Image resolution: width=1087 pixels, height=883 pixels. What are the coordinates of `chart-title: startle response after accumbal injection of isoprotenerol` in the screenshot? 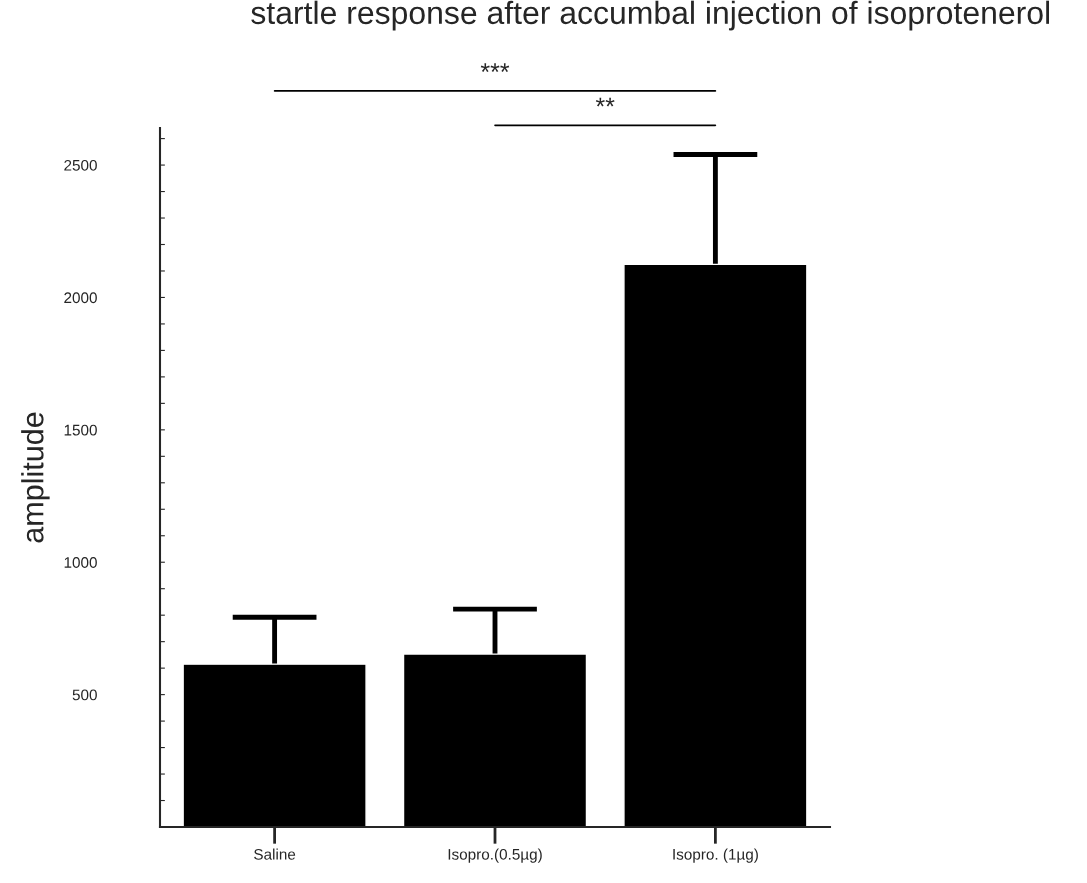 It's located at (650, 15).